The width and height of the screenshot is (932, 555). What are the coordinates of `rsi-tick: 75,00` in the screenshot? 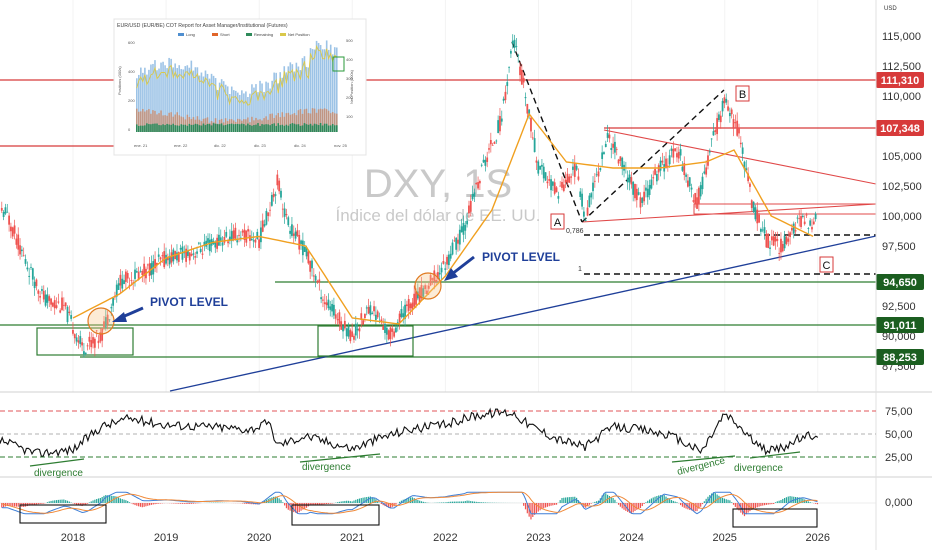 It's located at (899, 412).